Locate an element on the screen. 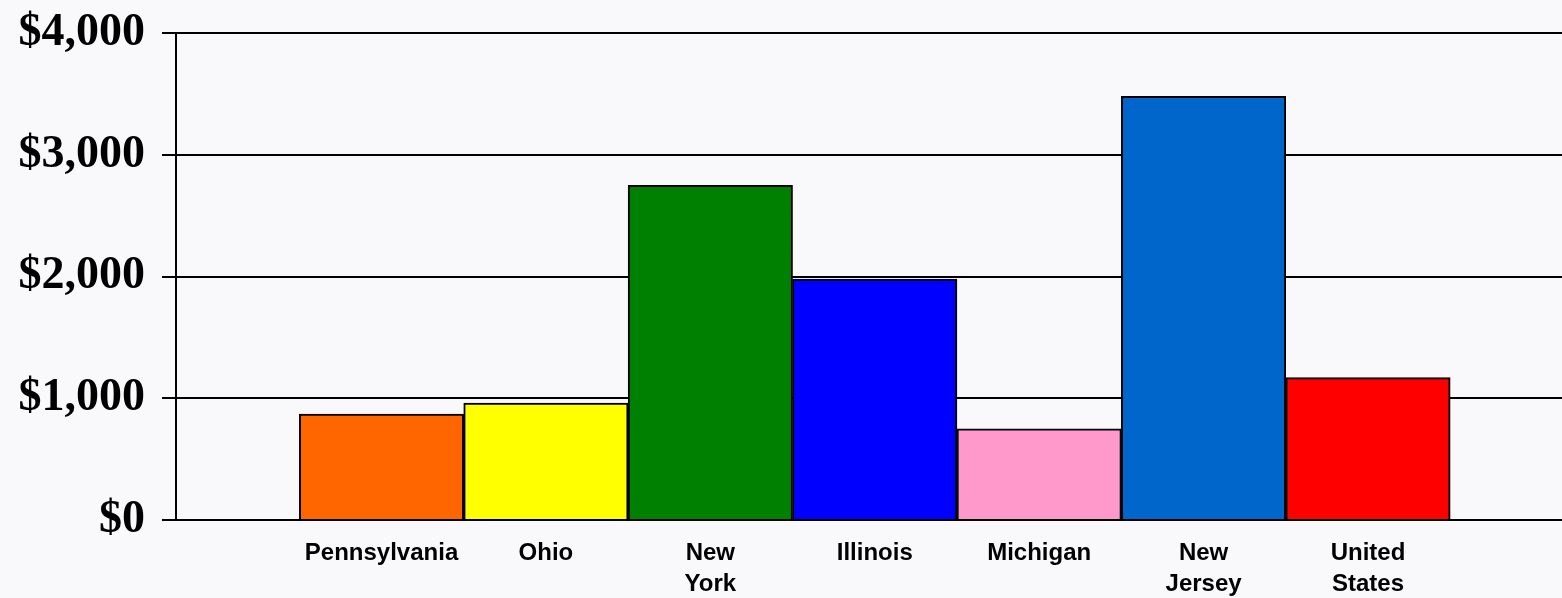 This screenshot has width=1562, height=598. x-tick-label: Pennsylvania is located at coordinates (381, 552).